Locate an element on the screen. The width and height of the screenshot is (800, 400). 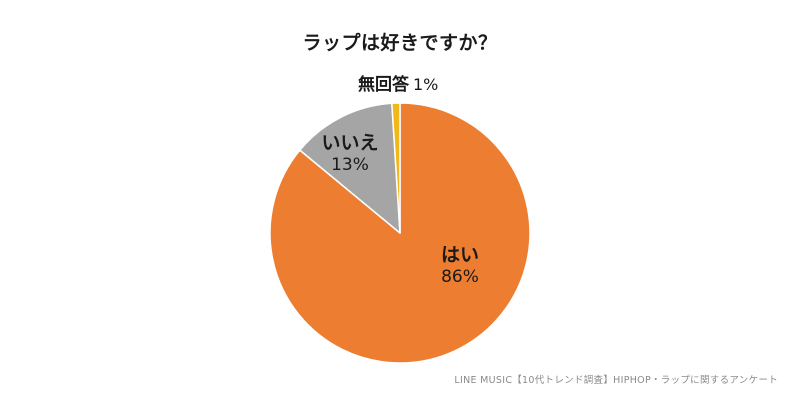
slice-label-no-answer: 無回答 1% is located at coordinates (398, 85).